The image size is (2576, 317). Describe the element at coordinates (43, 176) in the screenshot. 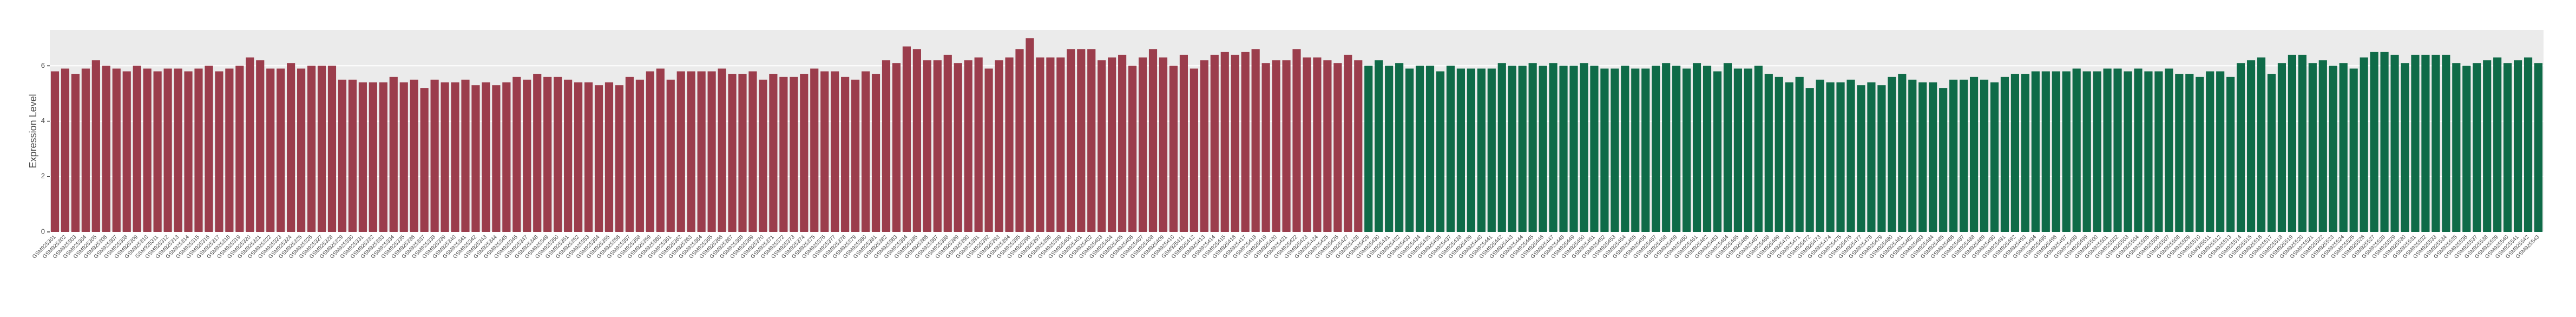

I see `y-tick-label: 2` at that location.